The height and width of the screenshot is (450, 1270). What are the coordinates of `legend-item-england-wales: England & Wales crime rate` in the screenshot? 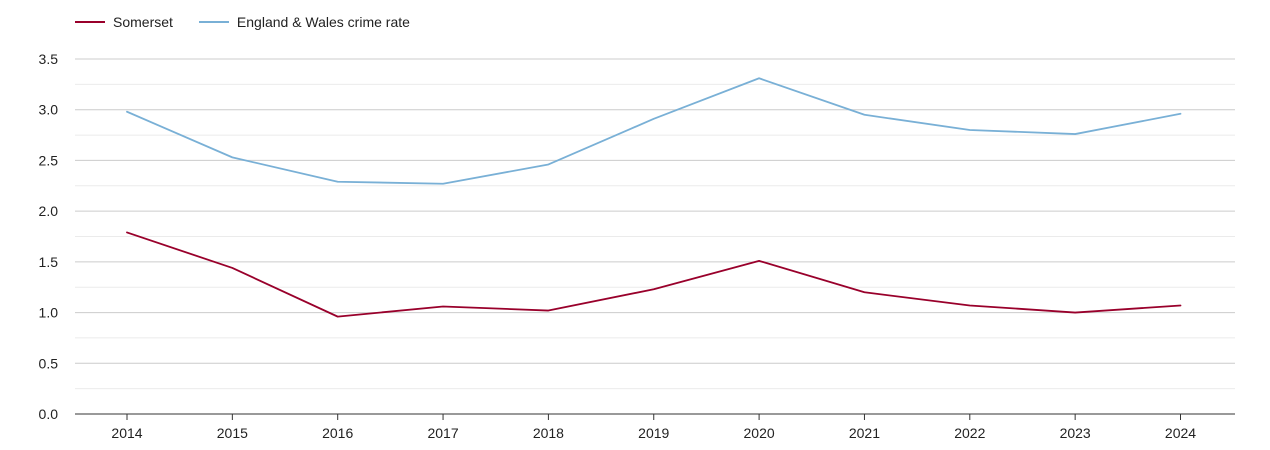 It's located at (304, 22).